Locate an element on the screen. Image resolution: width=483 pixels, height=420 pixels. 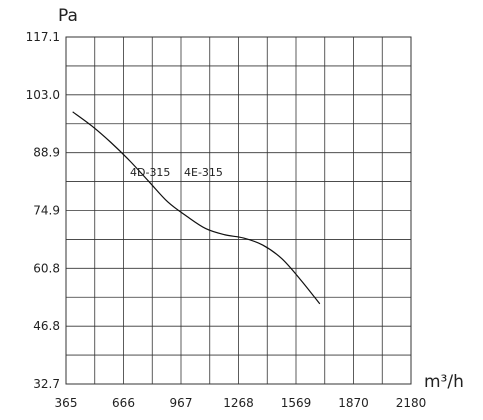
x-axis-ticks: 365 666 967 1268 1569 1870 2180 is located at coordinates (241, 403).